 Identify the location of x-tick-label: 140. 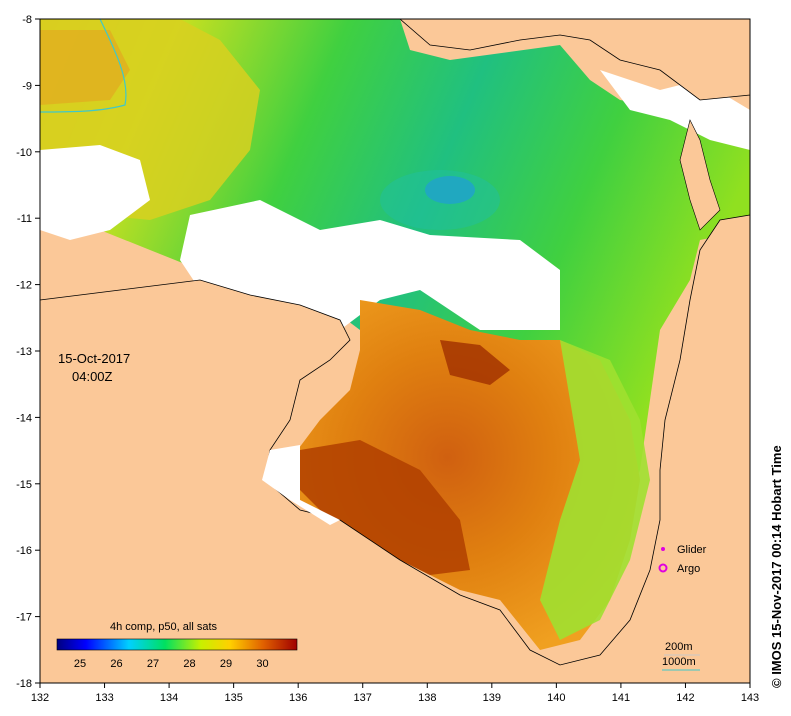
(556, 698).